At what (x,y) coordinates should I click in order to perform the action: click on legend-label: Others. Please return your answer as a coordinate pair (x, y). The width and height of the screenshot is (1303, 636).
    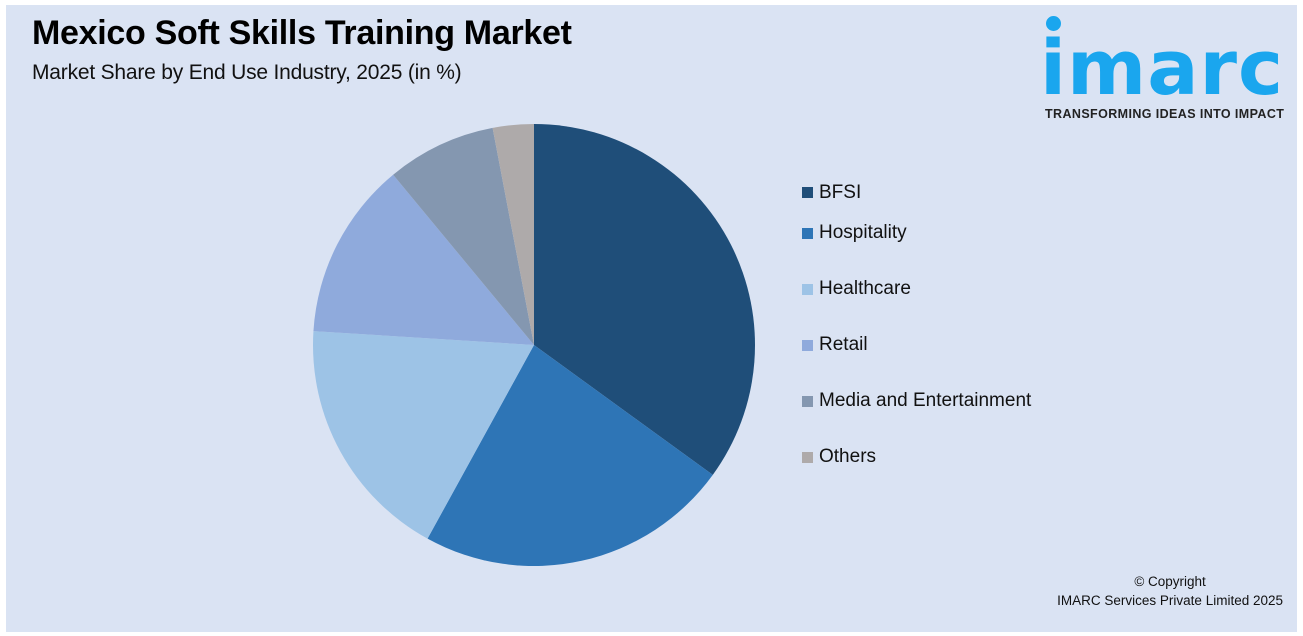
    Looking at the image, I should click on (848, 456).